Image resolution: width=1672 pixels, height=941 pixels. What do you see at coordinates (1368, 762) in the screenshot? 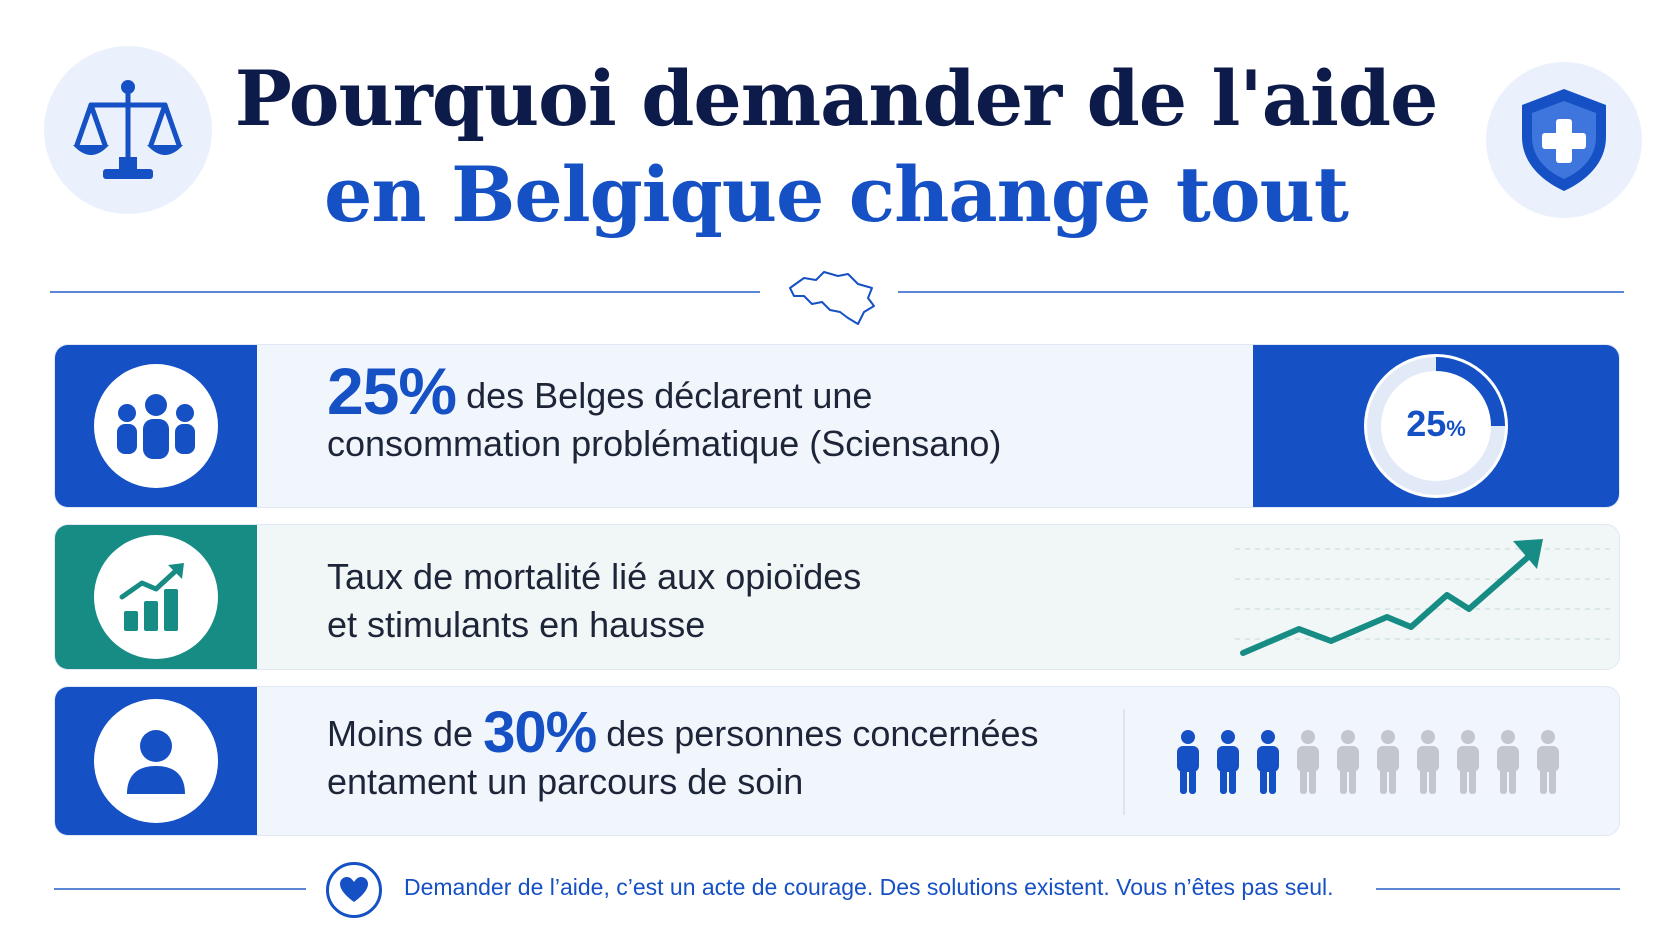
I see `people-pictogram-row` at bounding box center [1368, 762].